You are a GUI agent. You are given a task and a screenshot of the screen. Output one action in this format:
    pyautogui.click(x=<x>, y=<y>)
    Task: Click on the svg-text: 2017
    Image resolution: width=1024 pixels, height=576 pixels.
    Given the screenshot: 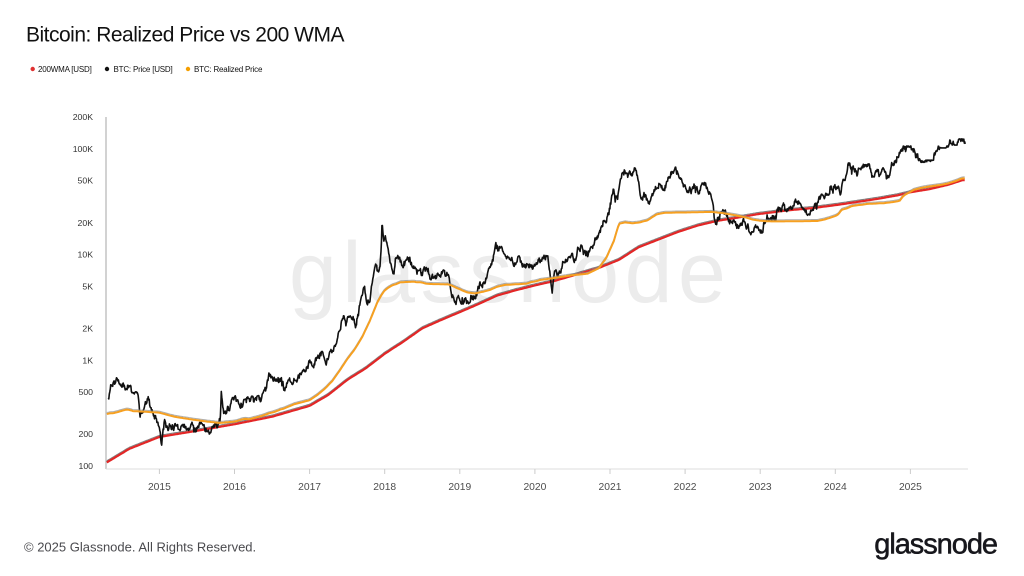 What is the action you would take?
    pyautogui.click(x=309, y=487)
    